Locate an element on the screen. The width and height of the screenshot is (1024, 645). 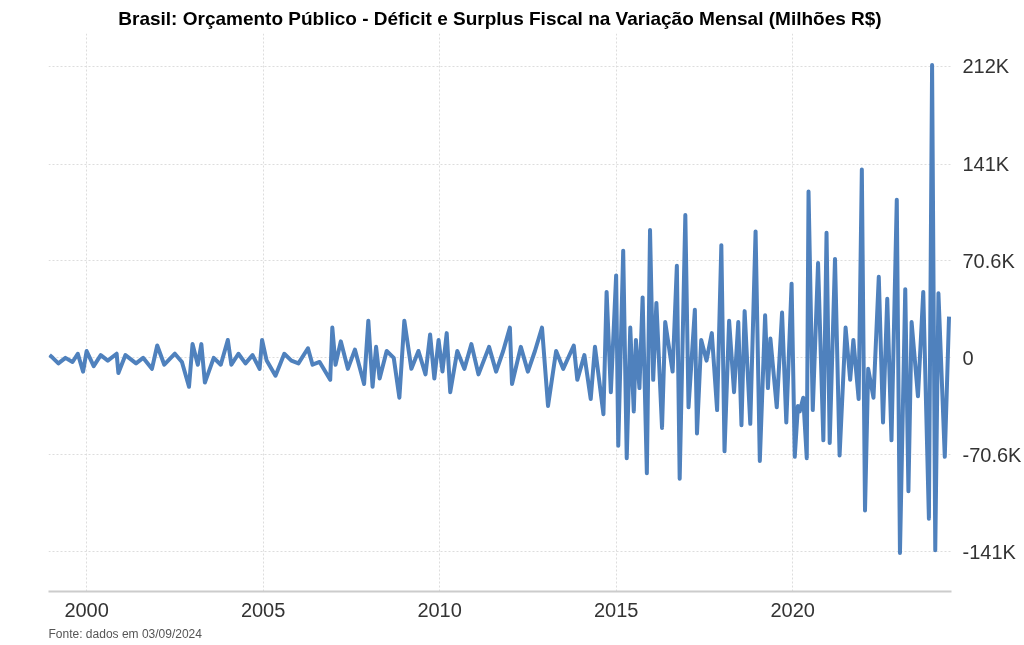
y-tick-label: 0 is located at coordinates (968, 357).